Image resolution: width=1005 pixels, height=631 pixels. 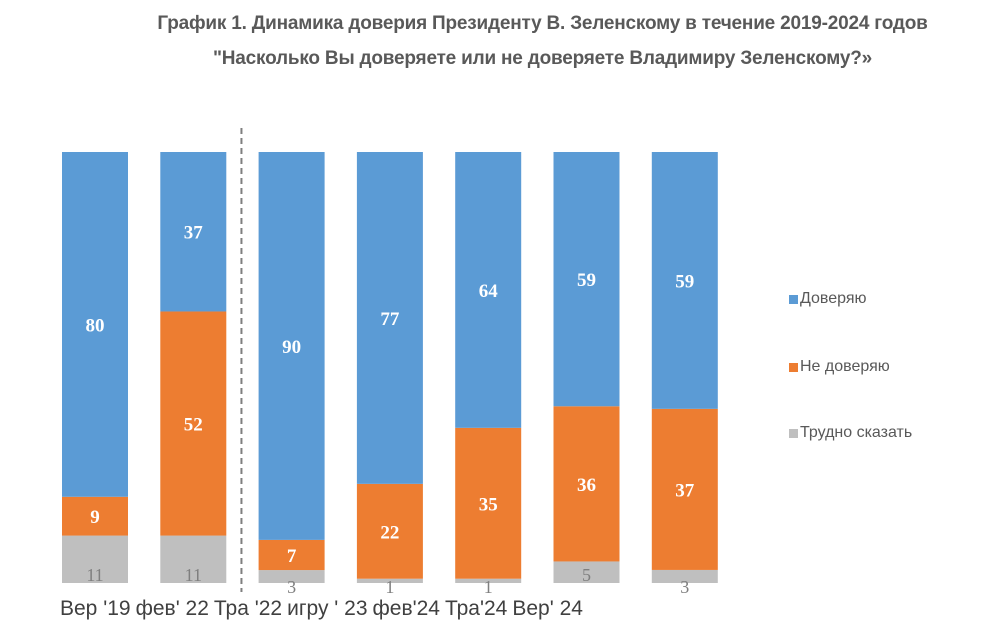 I want to click on data-label: 80, so click(x=95, y=325).